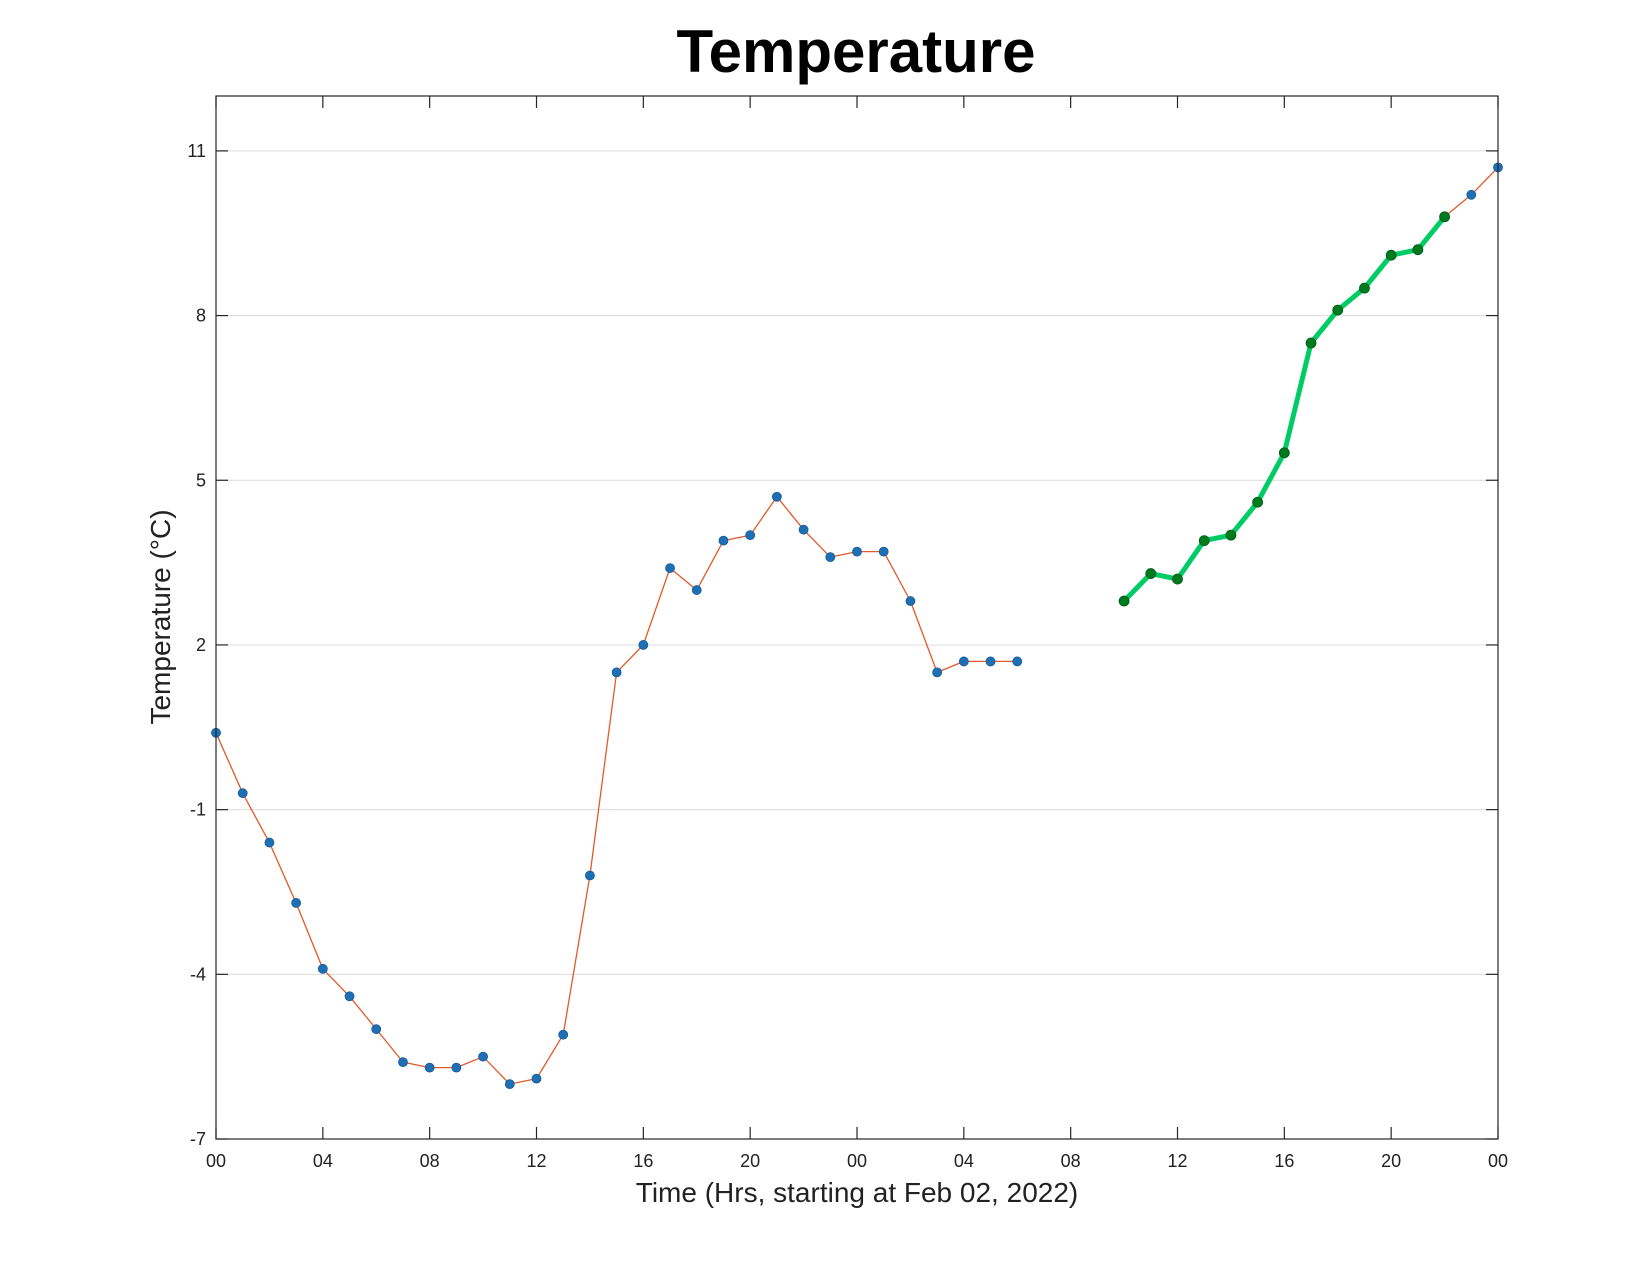 This screenshot has height=1275, width=1650. What do you see at coordinates (855, 51) in the screenshot?
I see `chart-title: Temperature` at bounding box center [855, 51].